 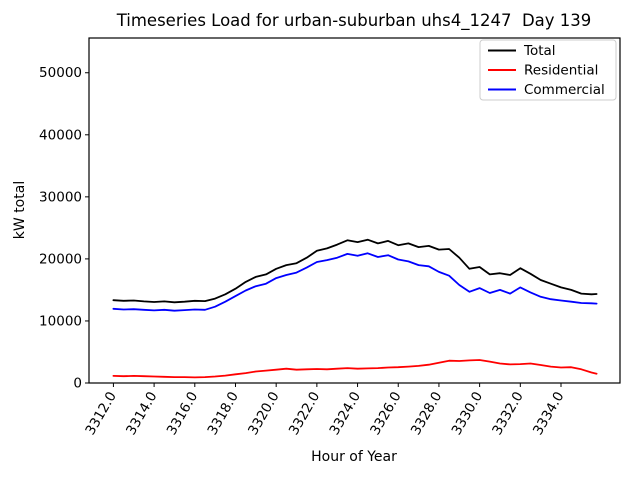 I want to click on x-tick-label: 3318.0, so click(x=222, y=413).